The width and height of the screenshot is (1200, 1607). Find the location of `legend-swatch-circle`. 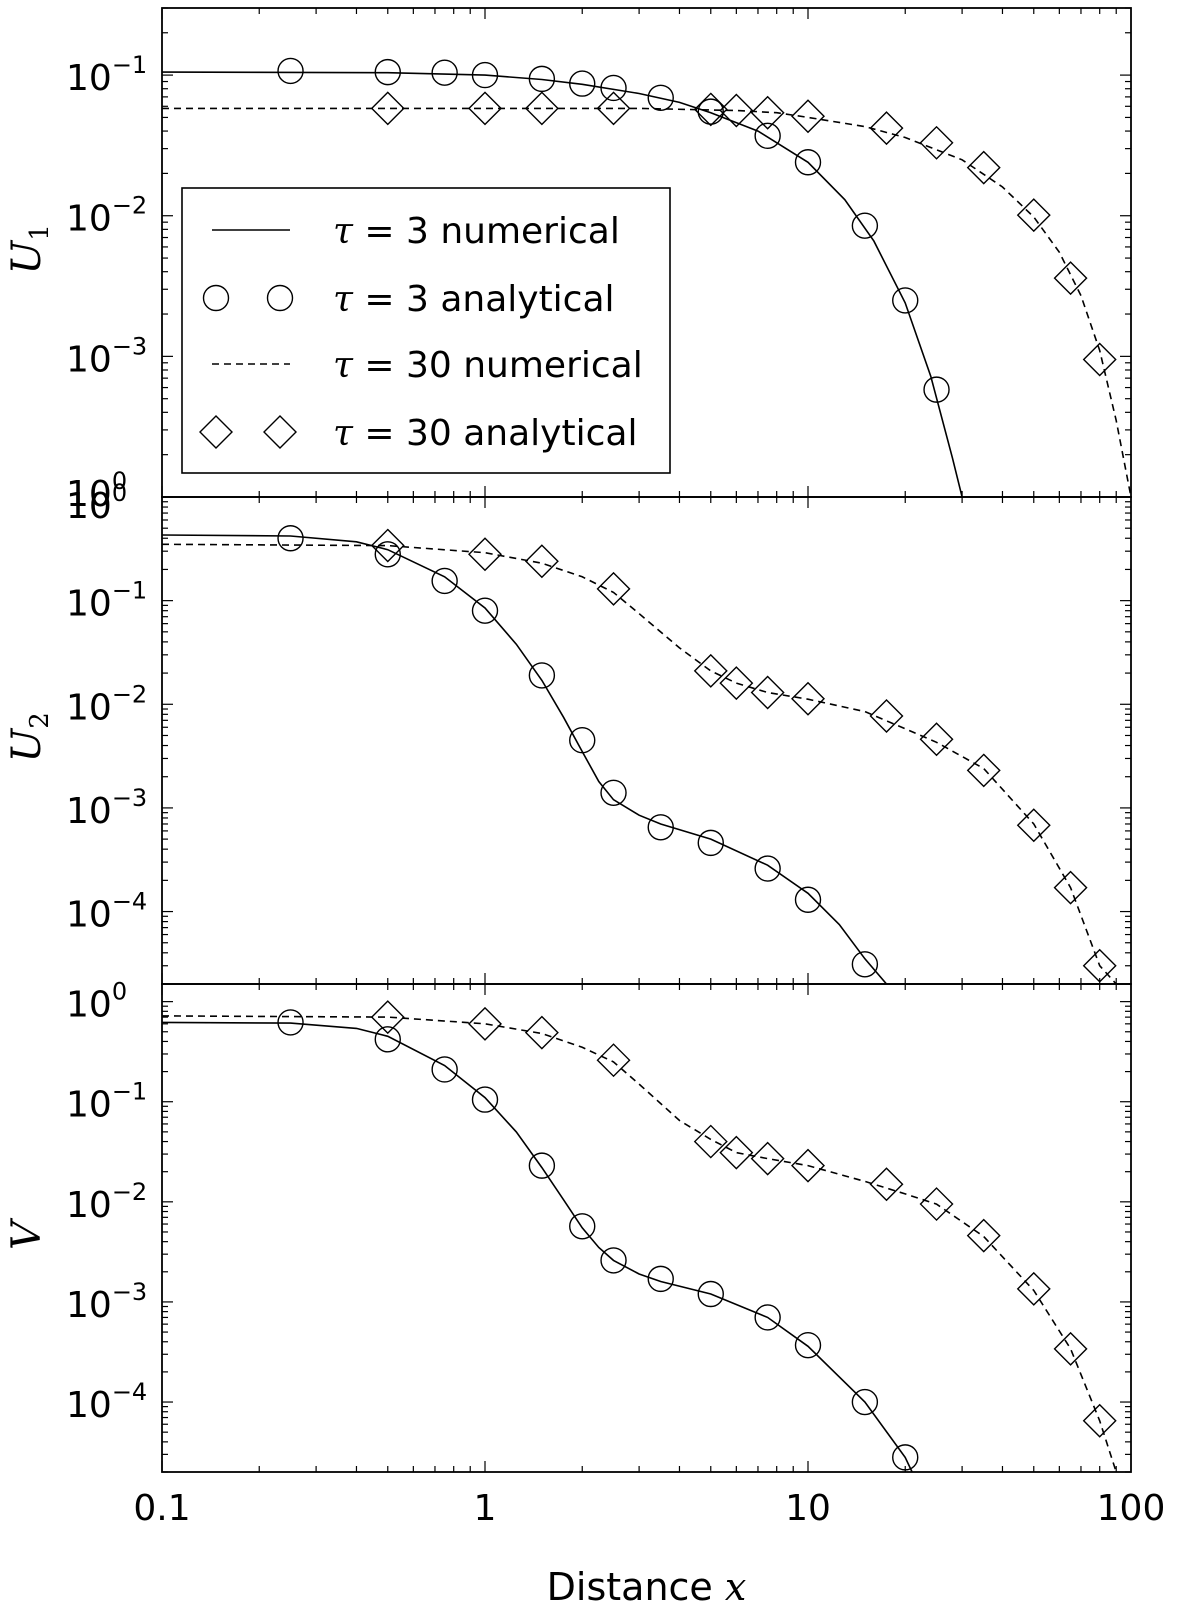

legend-swatch-circle is located at coordinates (280, 298).